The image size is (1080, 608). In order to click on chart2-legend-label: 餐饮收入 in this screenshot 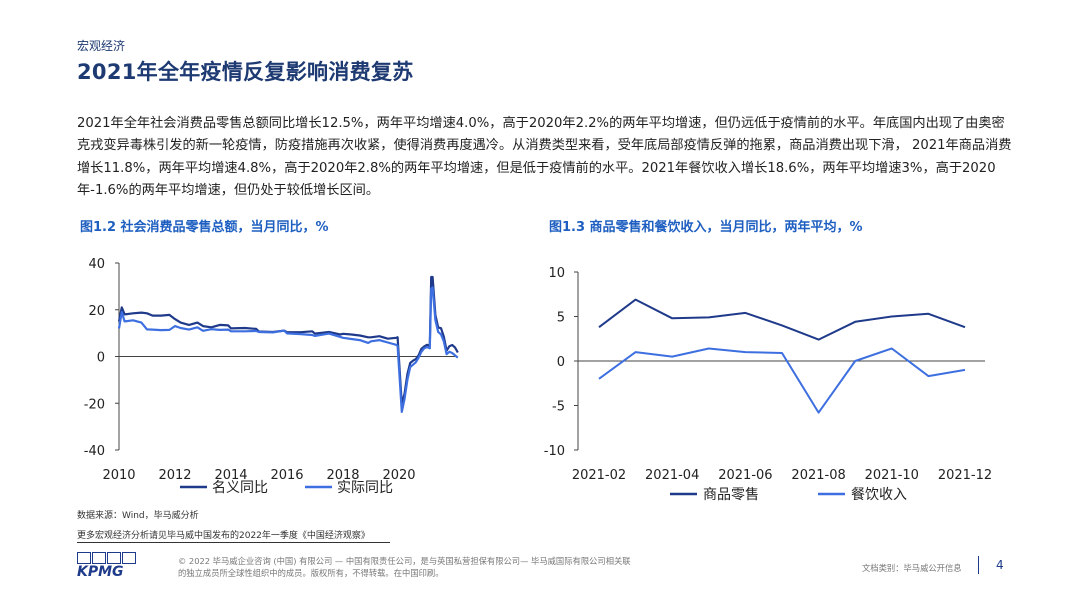, I will do `click(879, 495)`.